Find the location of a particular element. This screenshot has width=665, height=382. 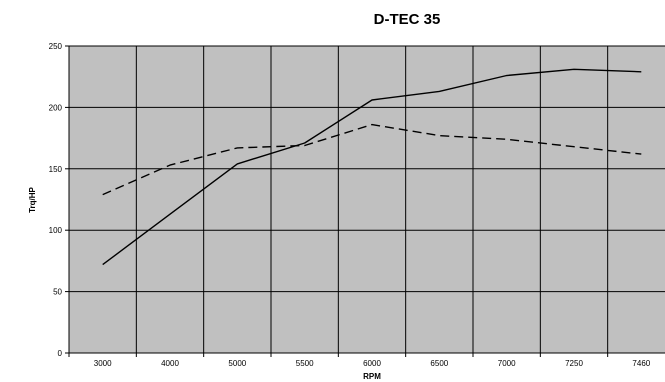

y-tick-label-0: 0 is located at coordinates (60, 353).